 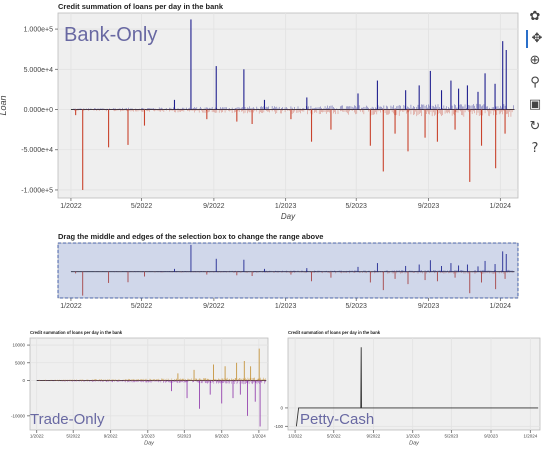 I want to click on range-selection-box, so click(x=288, y=270).